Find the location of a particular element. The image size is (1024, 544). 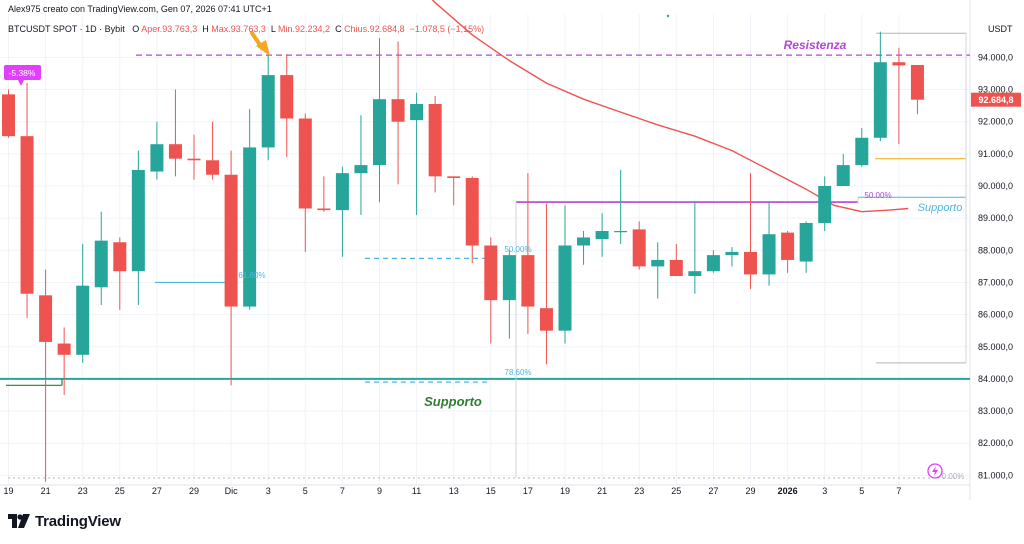

ohlc-value: Max.93.763,3 is located at coordinates (238, 29).